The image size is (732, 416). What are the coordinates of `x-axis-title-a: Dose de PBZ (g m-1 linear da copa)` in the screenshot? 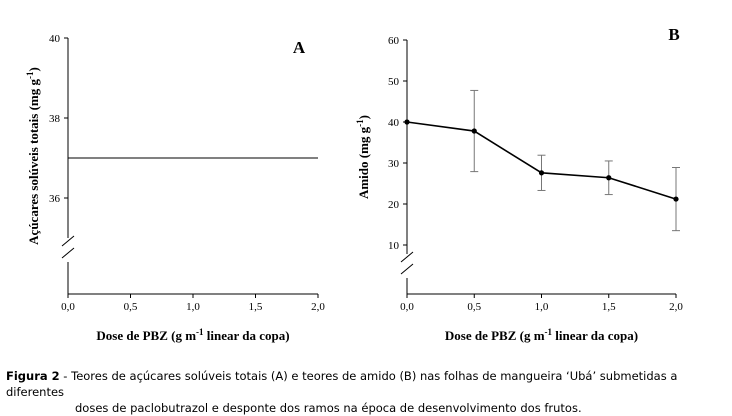 It's located at (192, 335).